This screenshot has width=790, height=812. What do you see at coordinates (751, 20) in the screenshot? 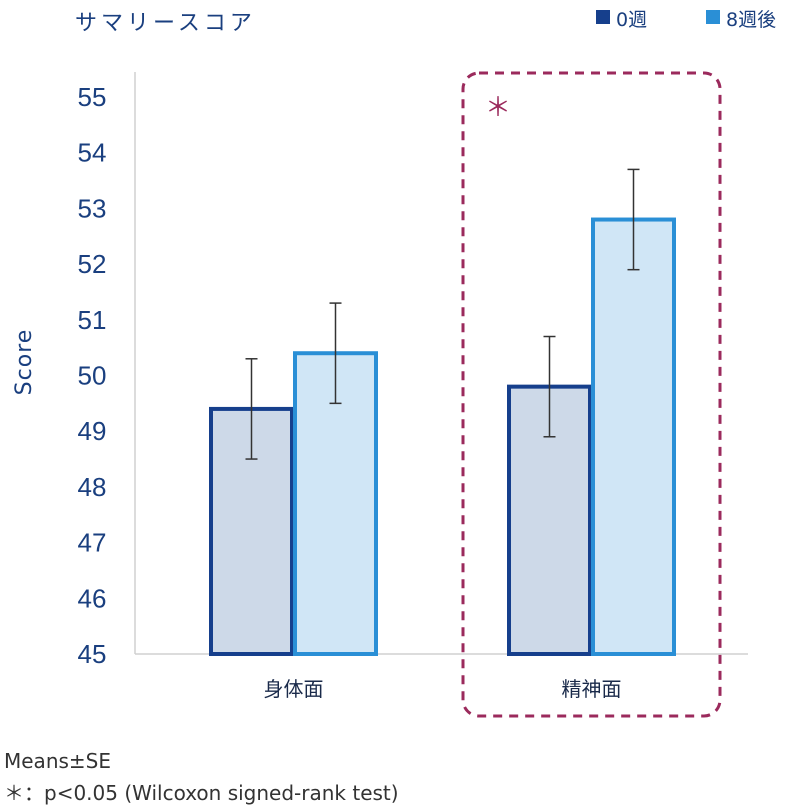
I see `legend-label-8weeks: 8週後` at bounding box center [751, 20].